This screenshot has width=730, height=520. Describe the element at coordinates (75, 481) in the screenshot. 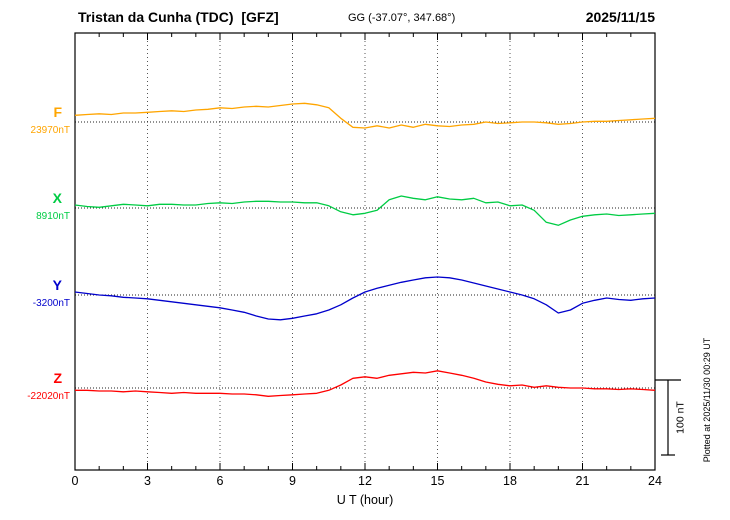

I see `x-tick-label: 0` at that location.